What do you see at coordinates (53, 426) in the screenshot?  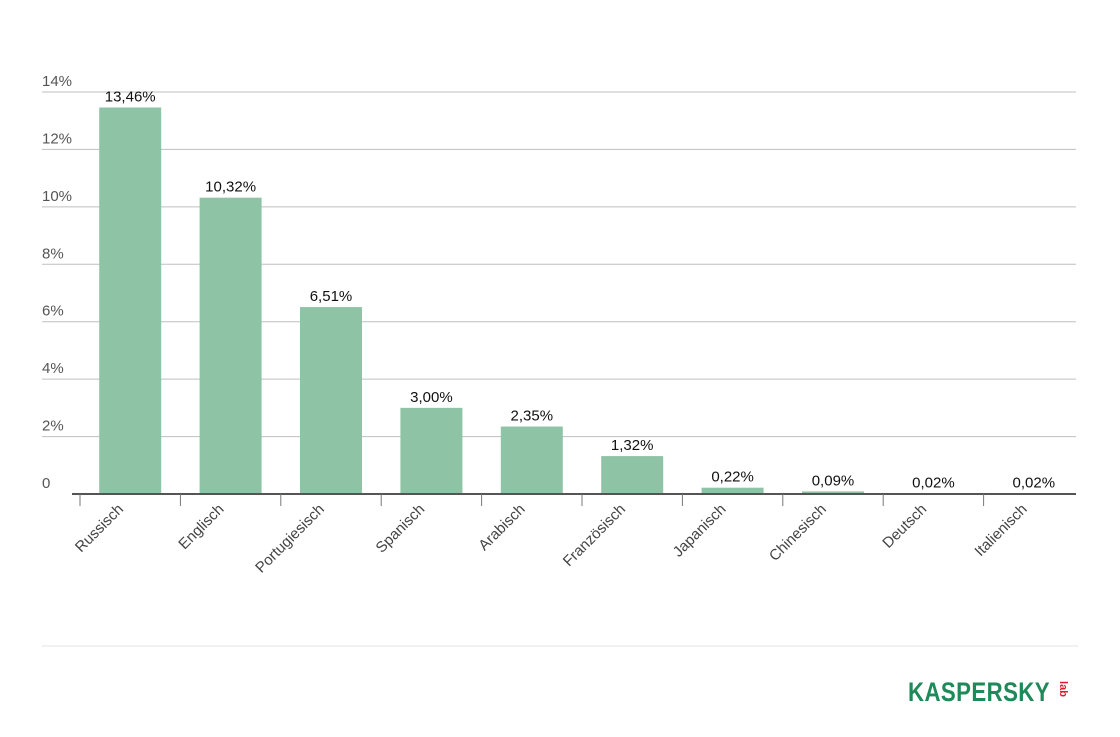 I see `y-tick-label: 2%` at bounding box center [53, 426].